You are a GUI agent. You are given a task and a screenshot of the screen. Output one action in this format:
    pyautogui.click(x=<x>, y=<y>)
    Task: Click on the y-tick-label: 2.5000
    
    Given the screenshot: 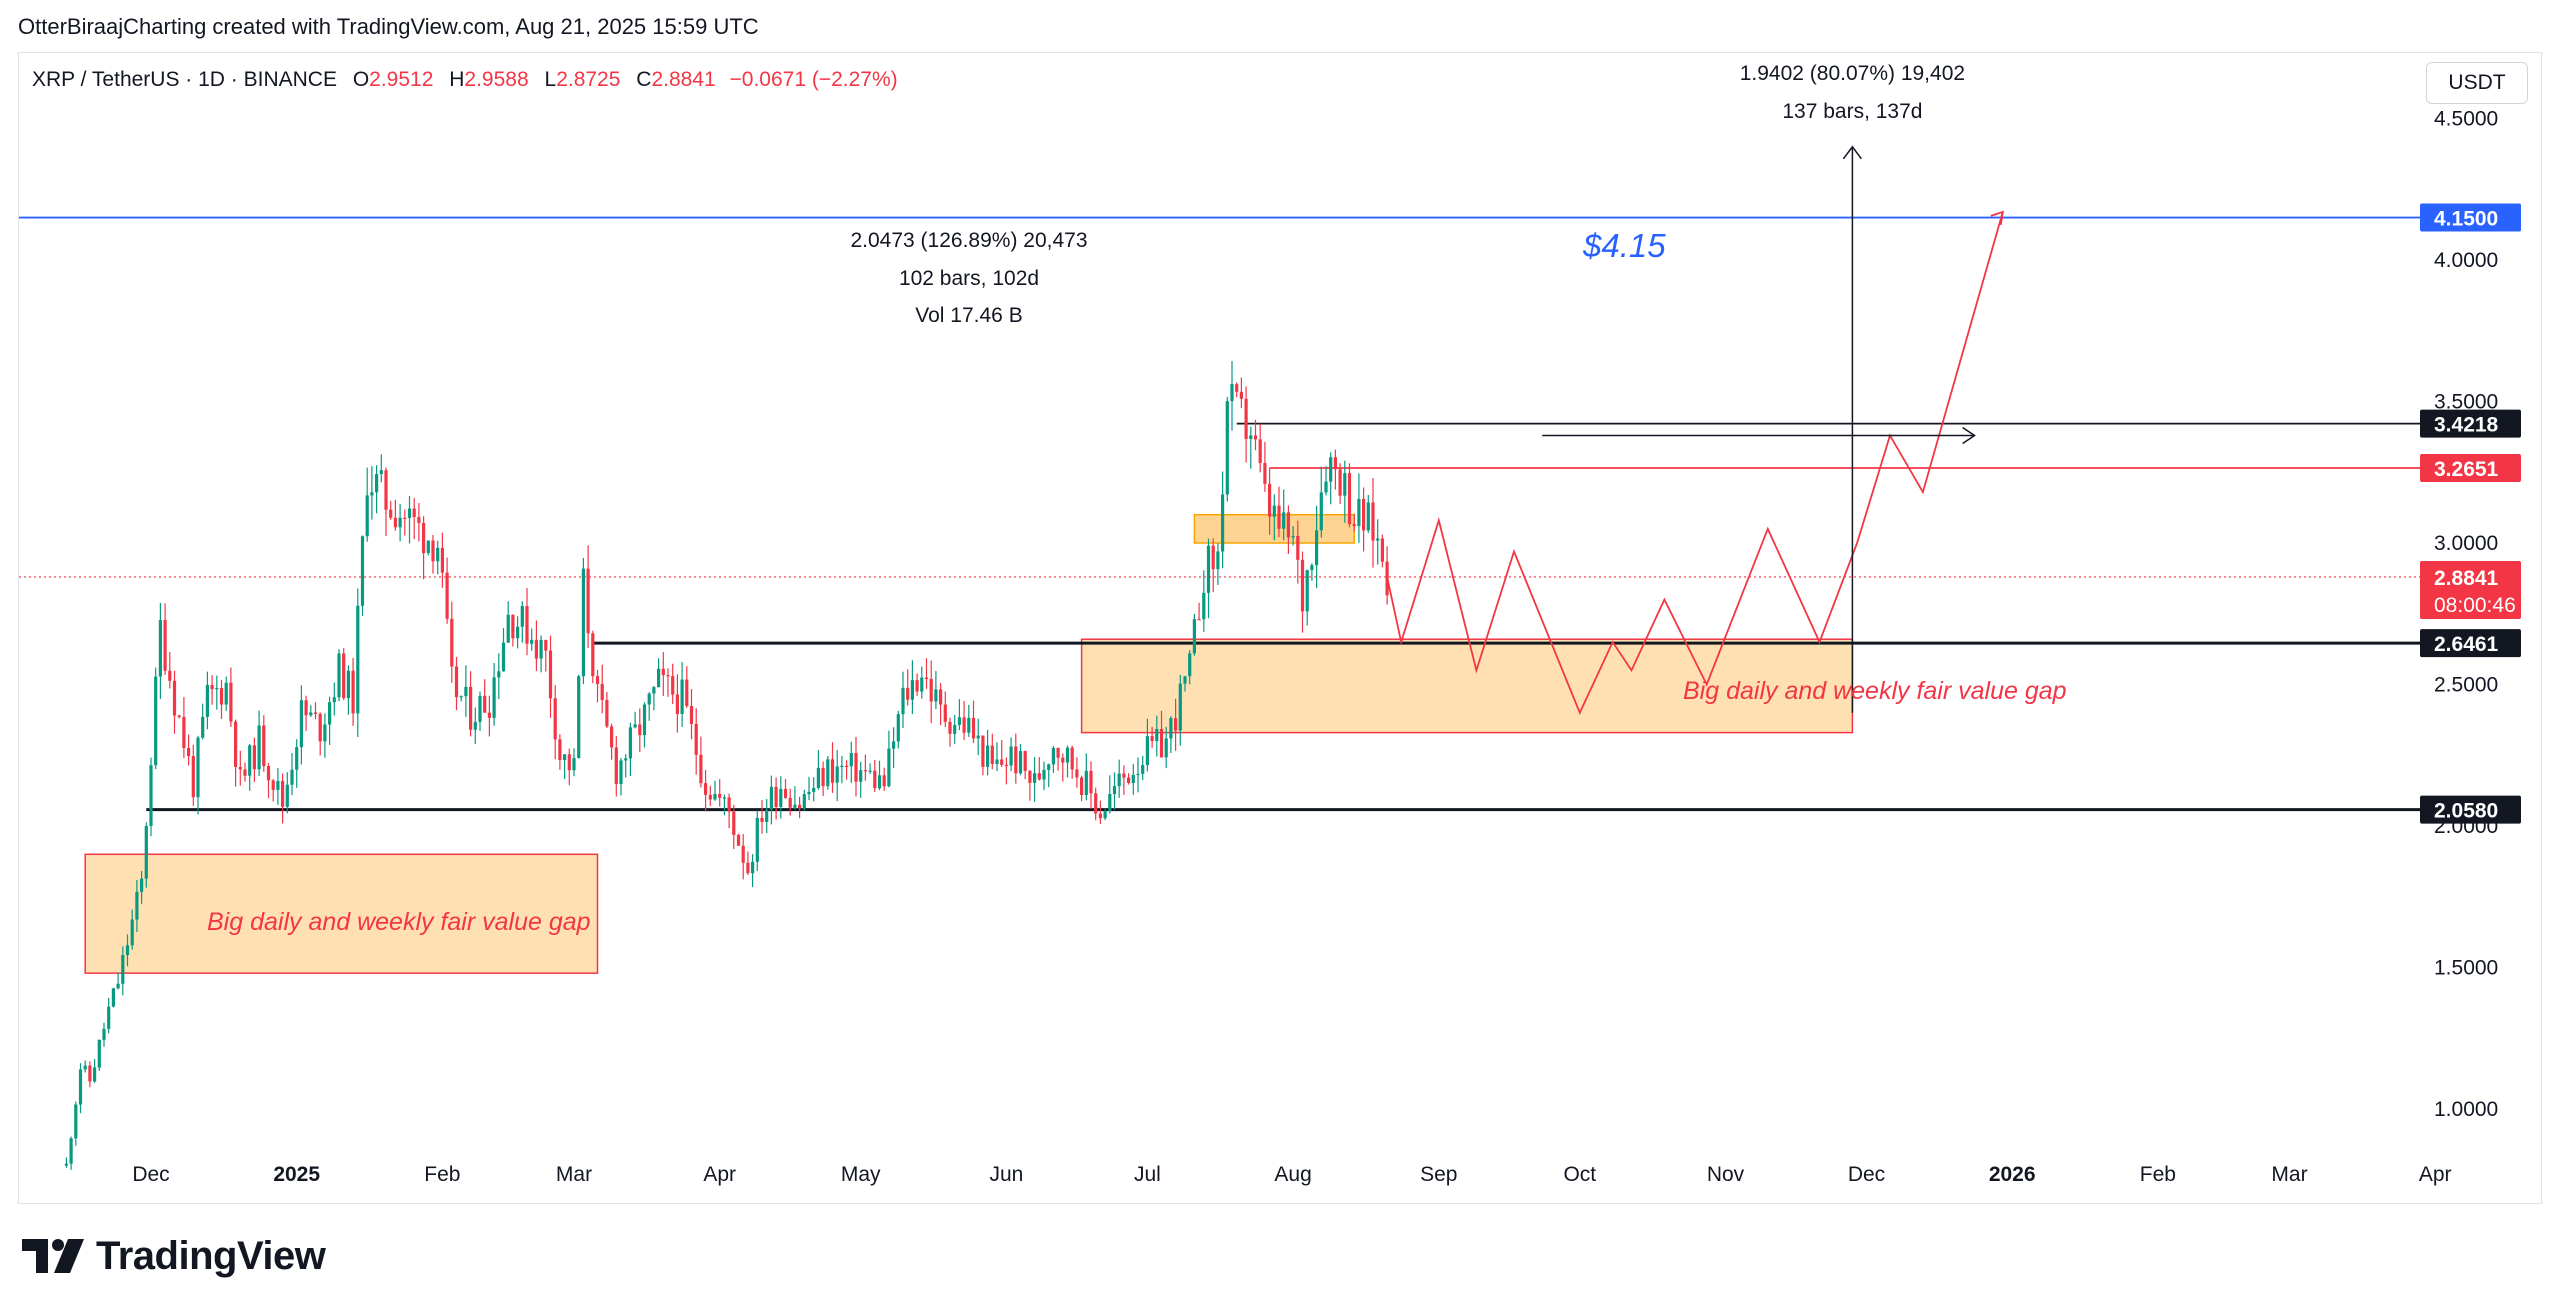 What is the action you would take?
    pyautogui.click(x=2466, y=685)
    